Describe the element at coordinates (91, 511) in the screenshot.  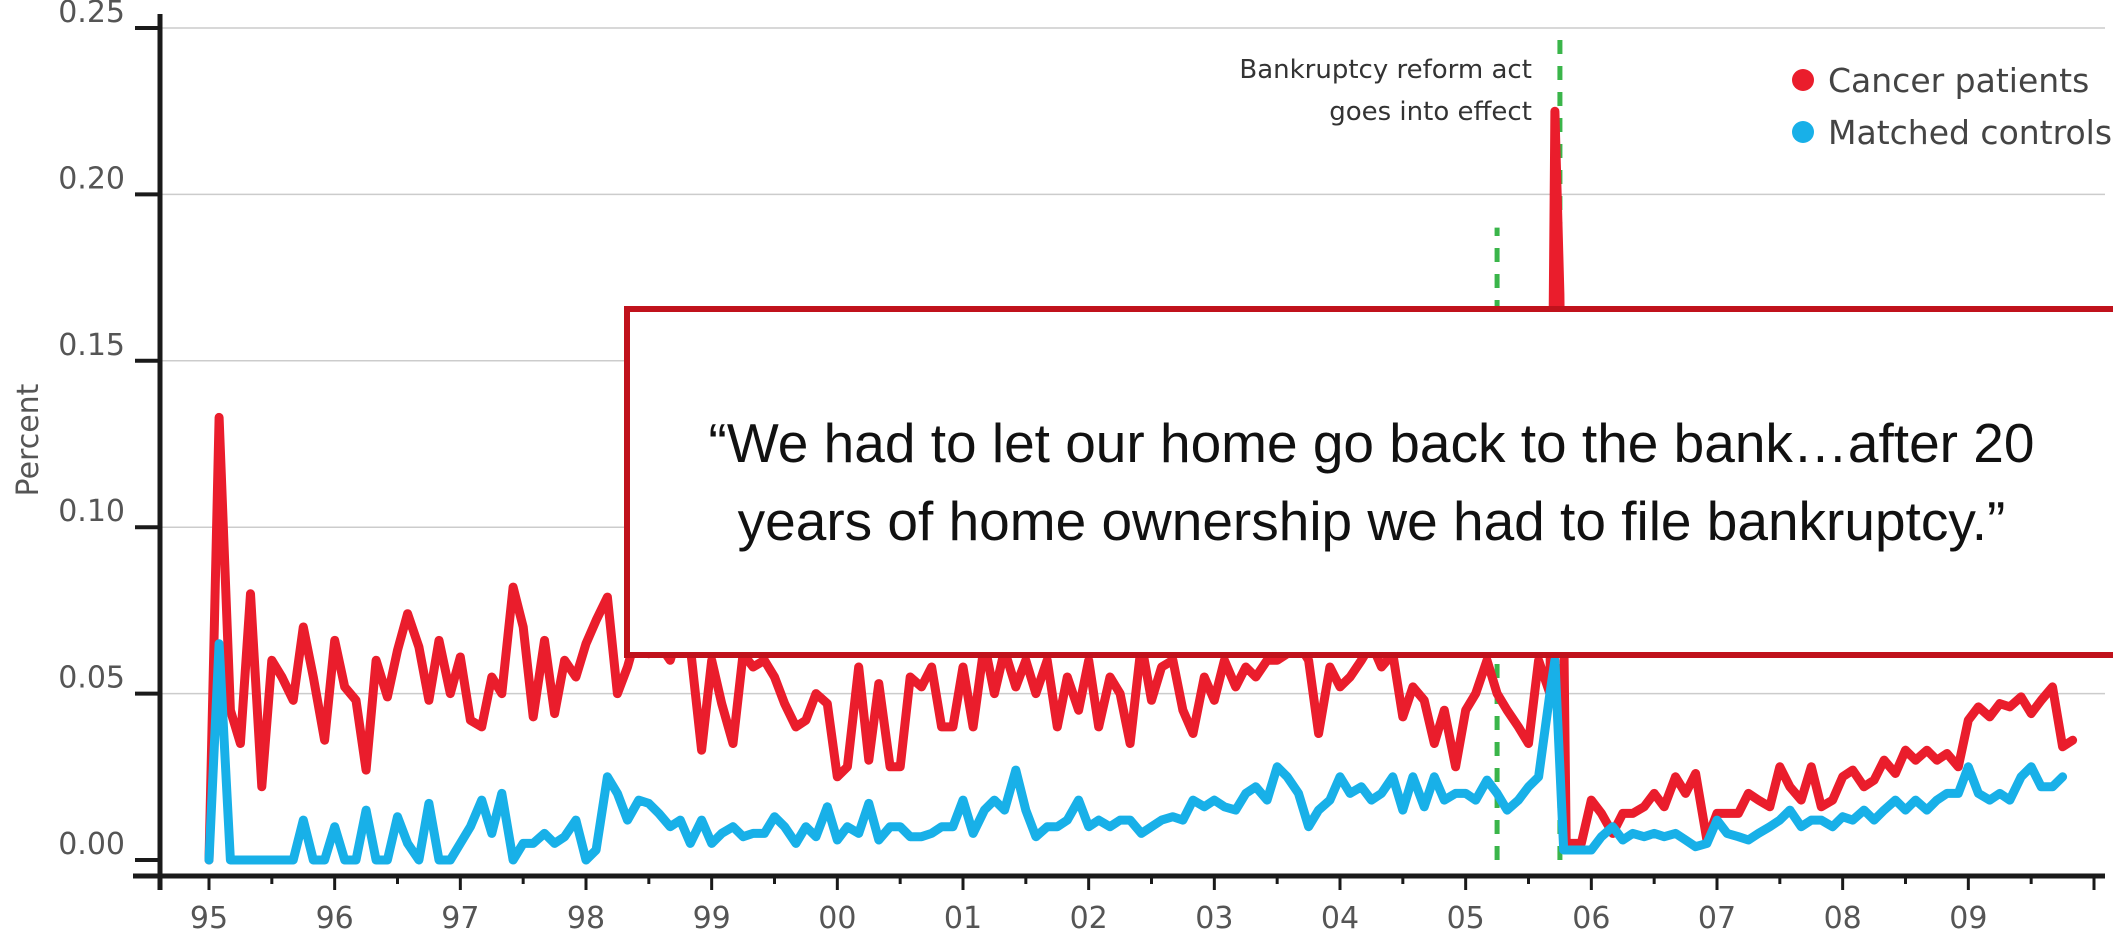
I see `y-tick-label: 0.10` at that location.